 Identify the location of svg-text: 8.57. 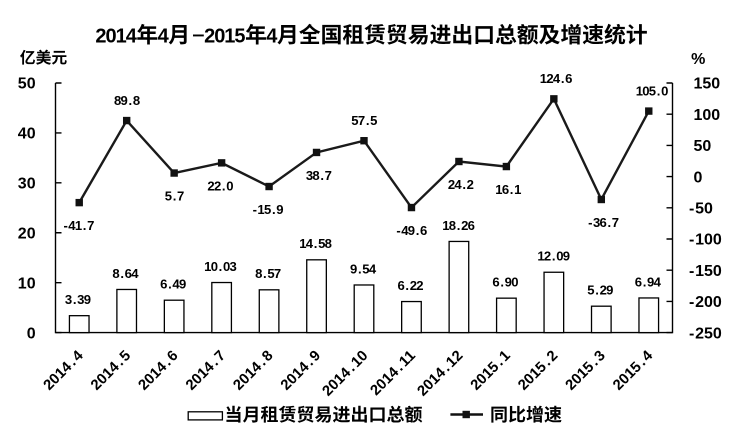
(268, 273).